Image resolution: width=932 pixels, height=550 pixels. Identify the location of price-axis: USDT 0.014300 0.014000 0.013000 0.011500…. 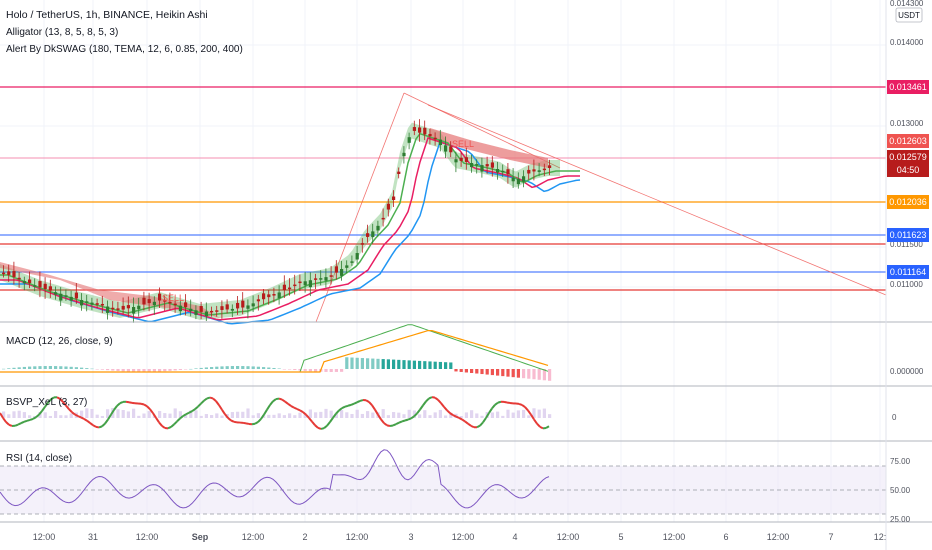
(907, 144).